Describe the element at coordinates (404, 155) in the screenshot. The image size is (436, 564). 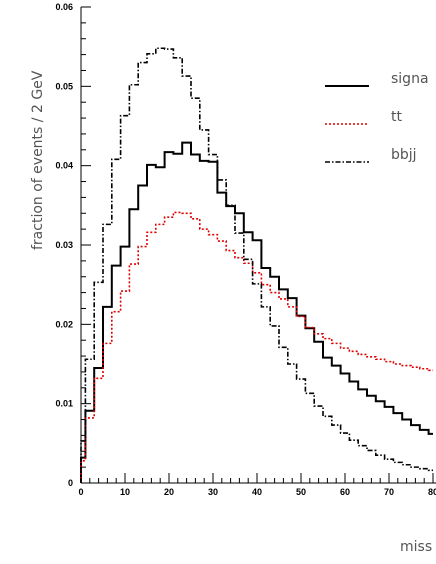
I see `legend-label-bbjj: bbjj` at that location.